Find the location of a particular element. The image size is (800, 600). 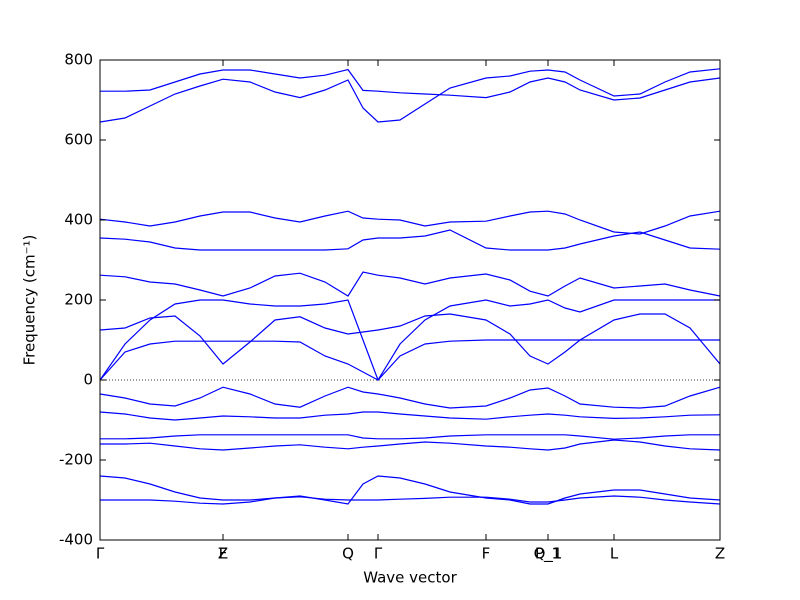

y-tick-label: -400 is located at coordinates (76, 540).